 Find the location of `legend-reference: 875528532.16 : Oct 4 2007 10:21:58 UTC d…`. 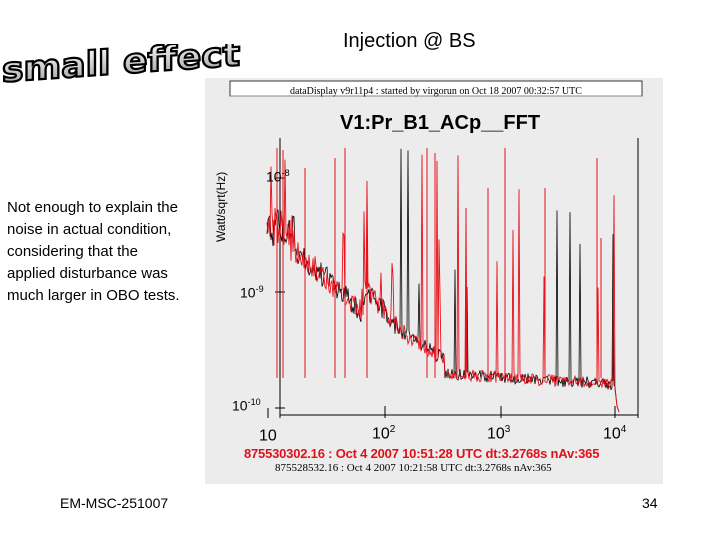

legend-reference: 875528532.16 : Oct 4 2007 10:21:58 UTC d… is located at coordinates (413, 468).